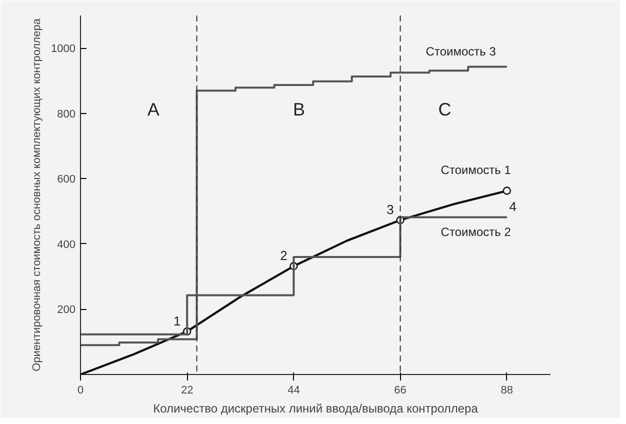 This screenshot has width=626, height=424. I want to click on annotation: 3, so click(390, 210).